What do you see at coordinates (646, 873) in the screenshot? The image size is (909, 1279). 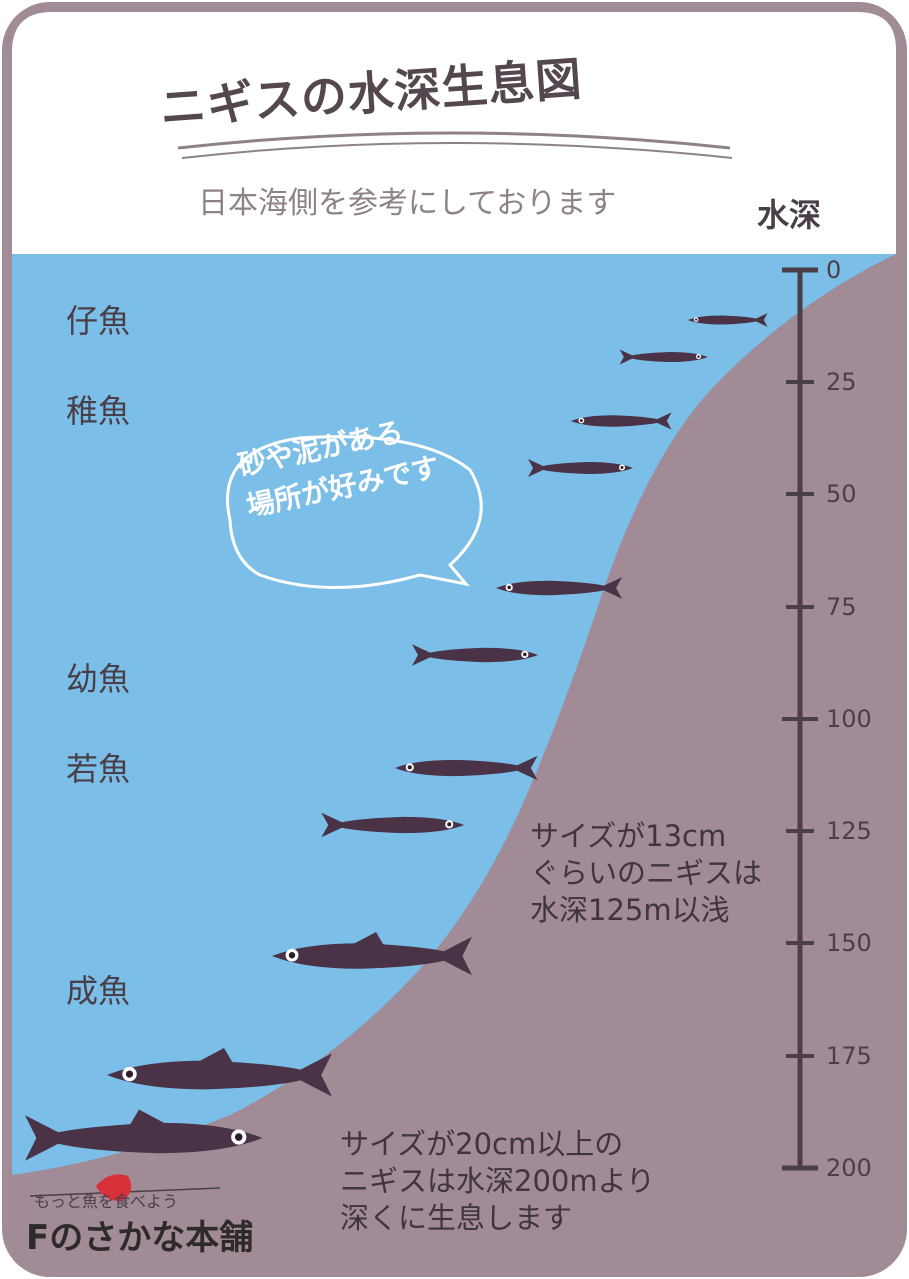 I see `note-small-fish: サイズが13cm ぐらいのニギスは 水深125m以浅` at bounding box center [646, 873].